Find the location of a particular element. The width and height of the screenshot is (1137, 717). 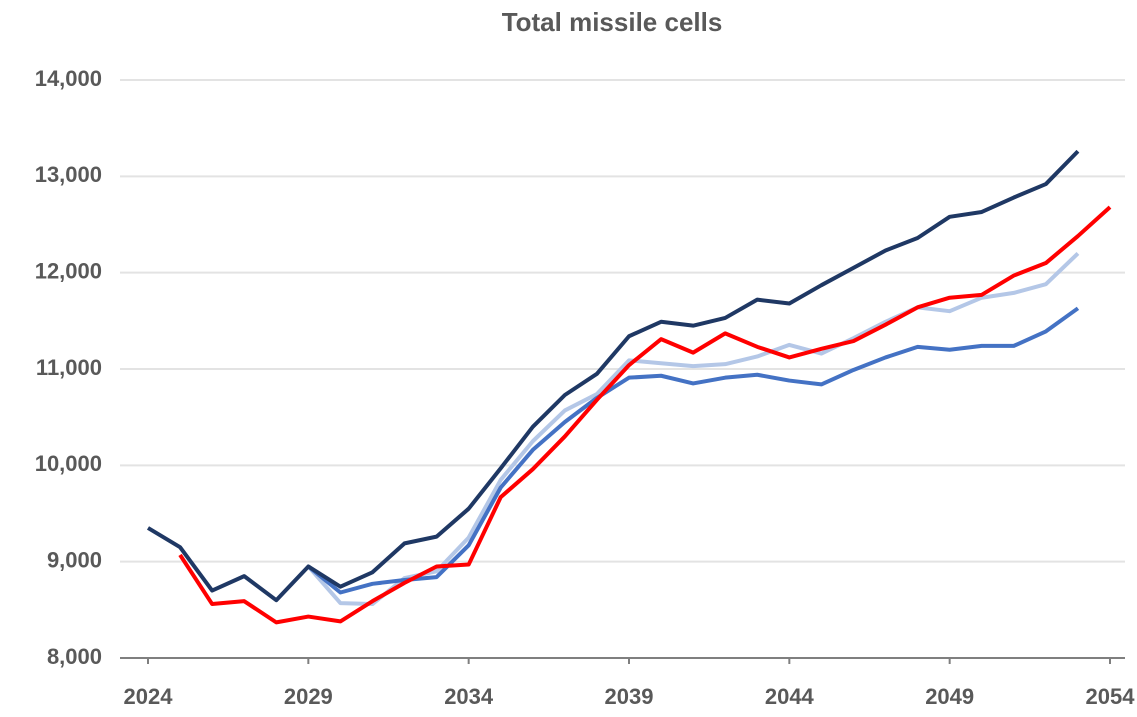

x-tick-label: 2044 is located at coordinates (790, 696).